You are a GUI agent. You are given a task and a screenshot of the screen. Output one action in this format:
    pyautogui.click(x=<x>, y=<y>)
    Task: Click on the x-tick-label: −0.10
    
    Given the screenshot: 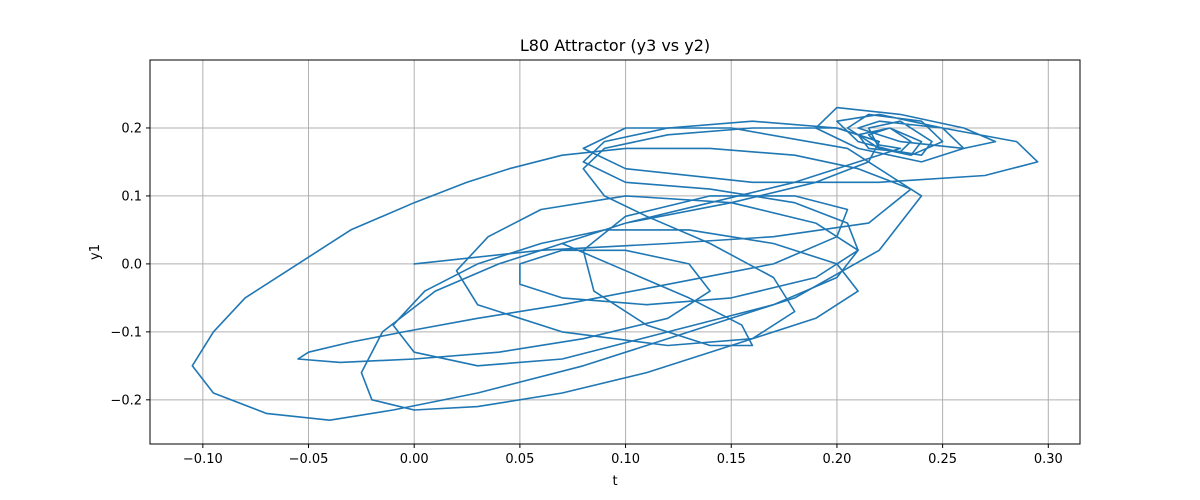 What is the action you would take?
    pyautogui.click(x=203, y=459)
    